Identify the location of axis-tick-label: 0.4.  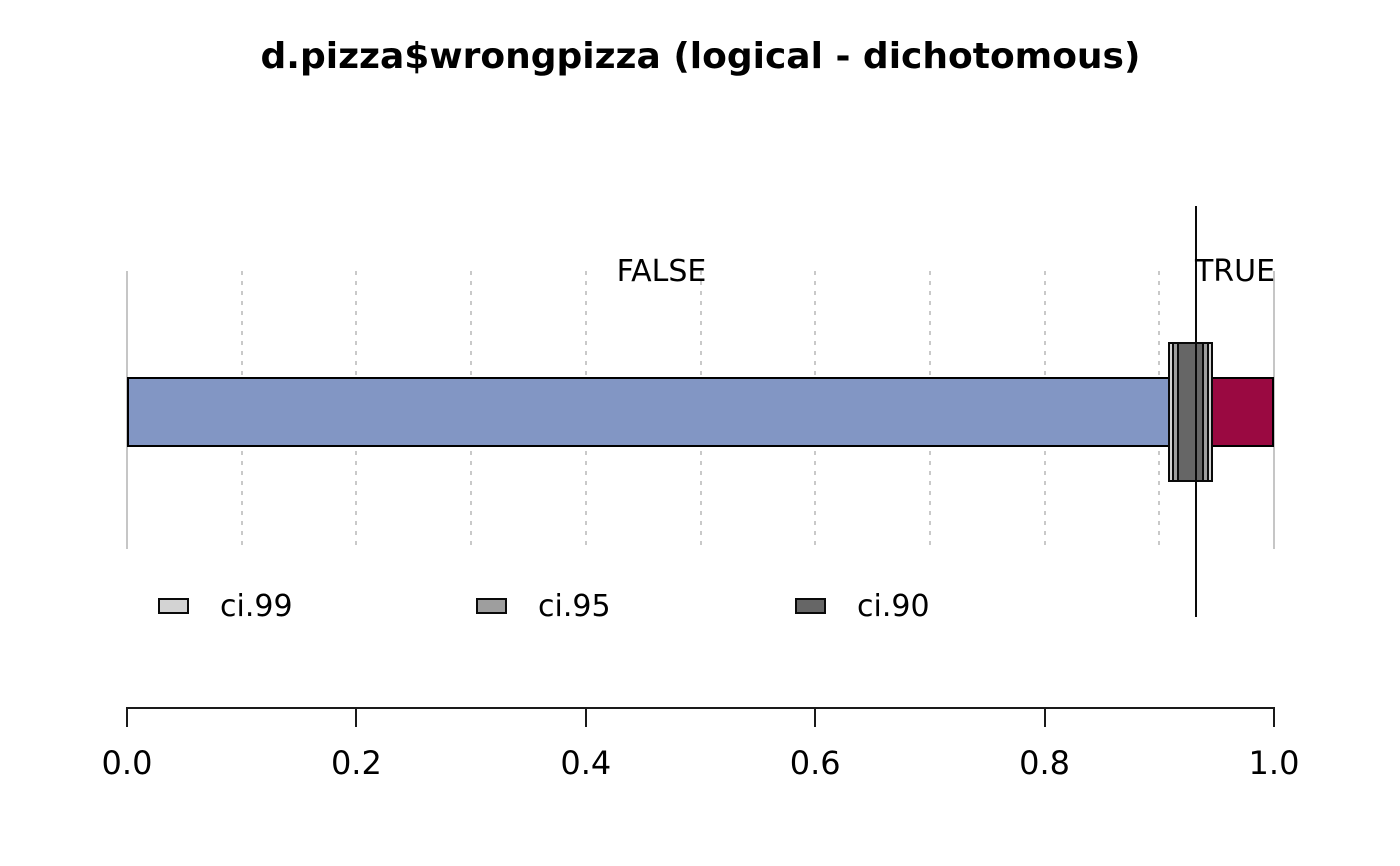
(586, 763).